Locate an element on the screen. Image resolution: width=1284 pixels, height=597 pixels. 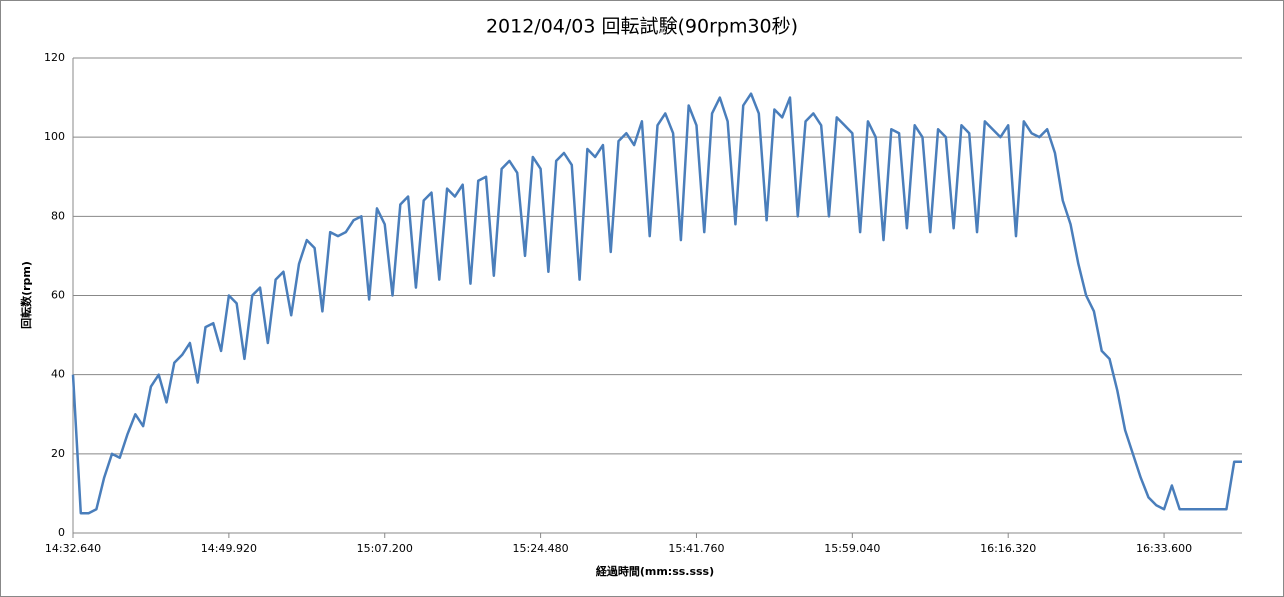
y-tick-label: 120 is located at coordinates (54, 57).